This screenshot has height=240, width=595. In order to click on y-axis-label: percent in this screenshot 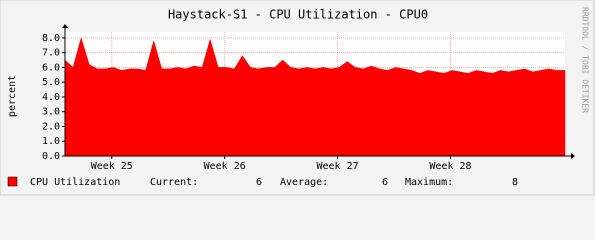, I will do `click(12, 96)`.